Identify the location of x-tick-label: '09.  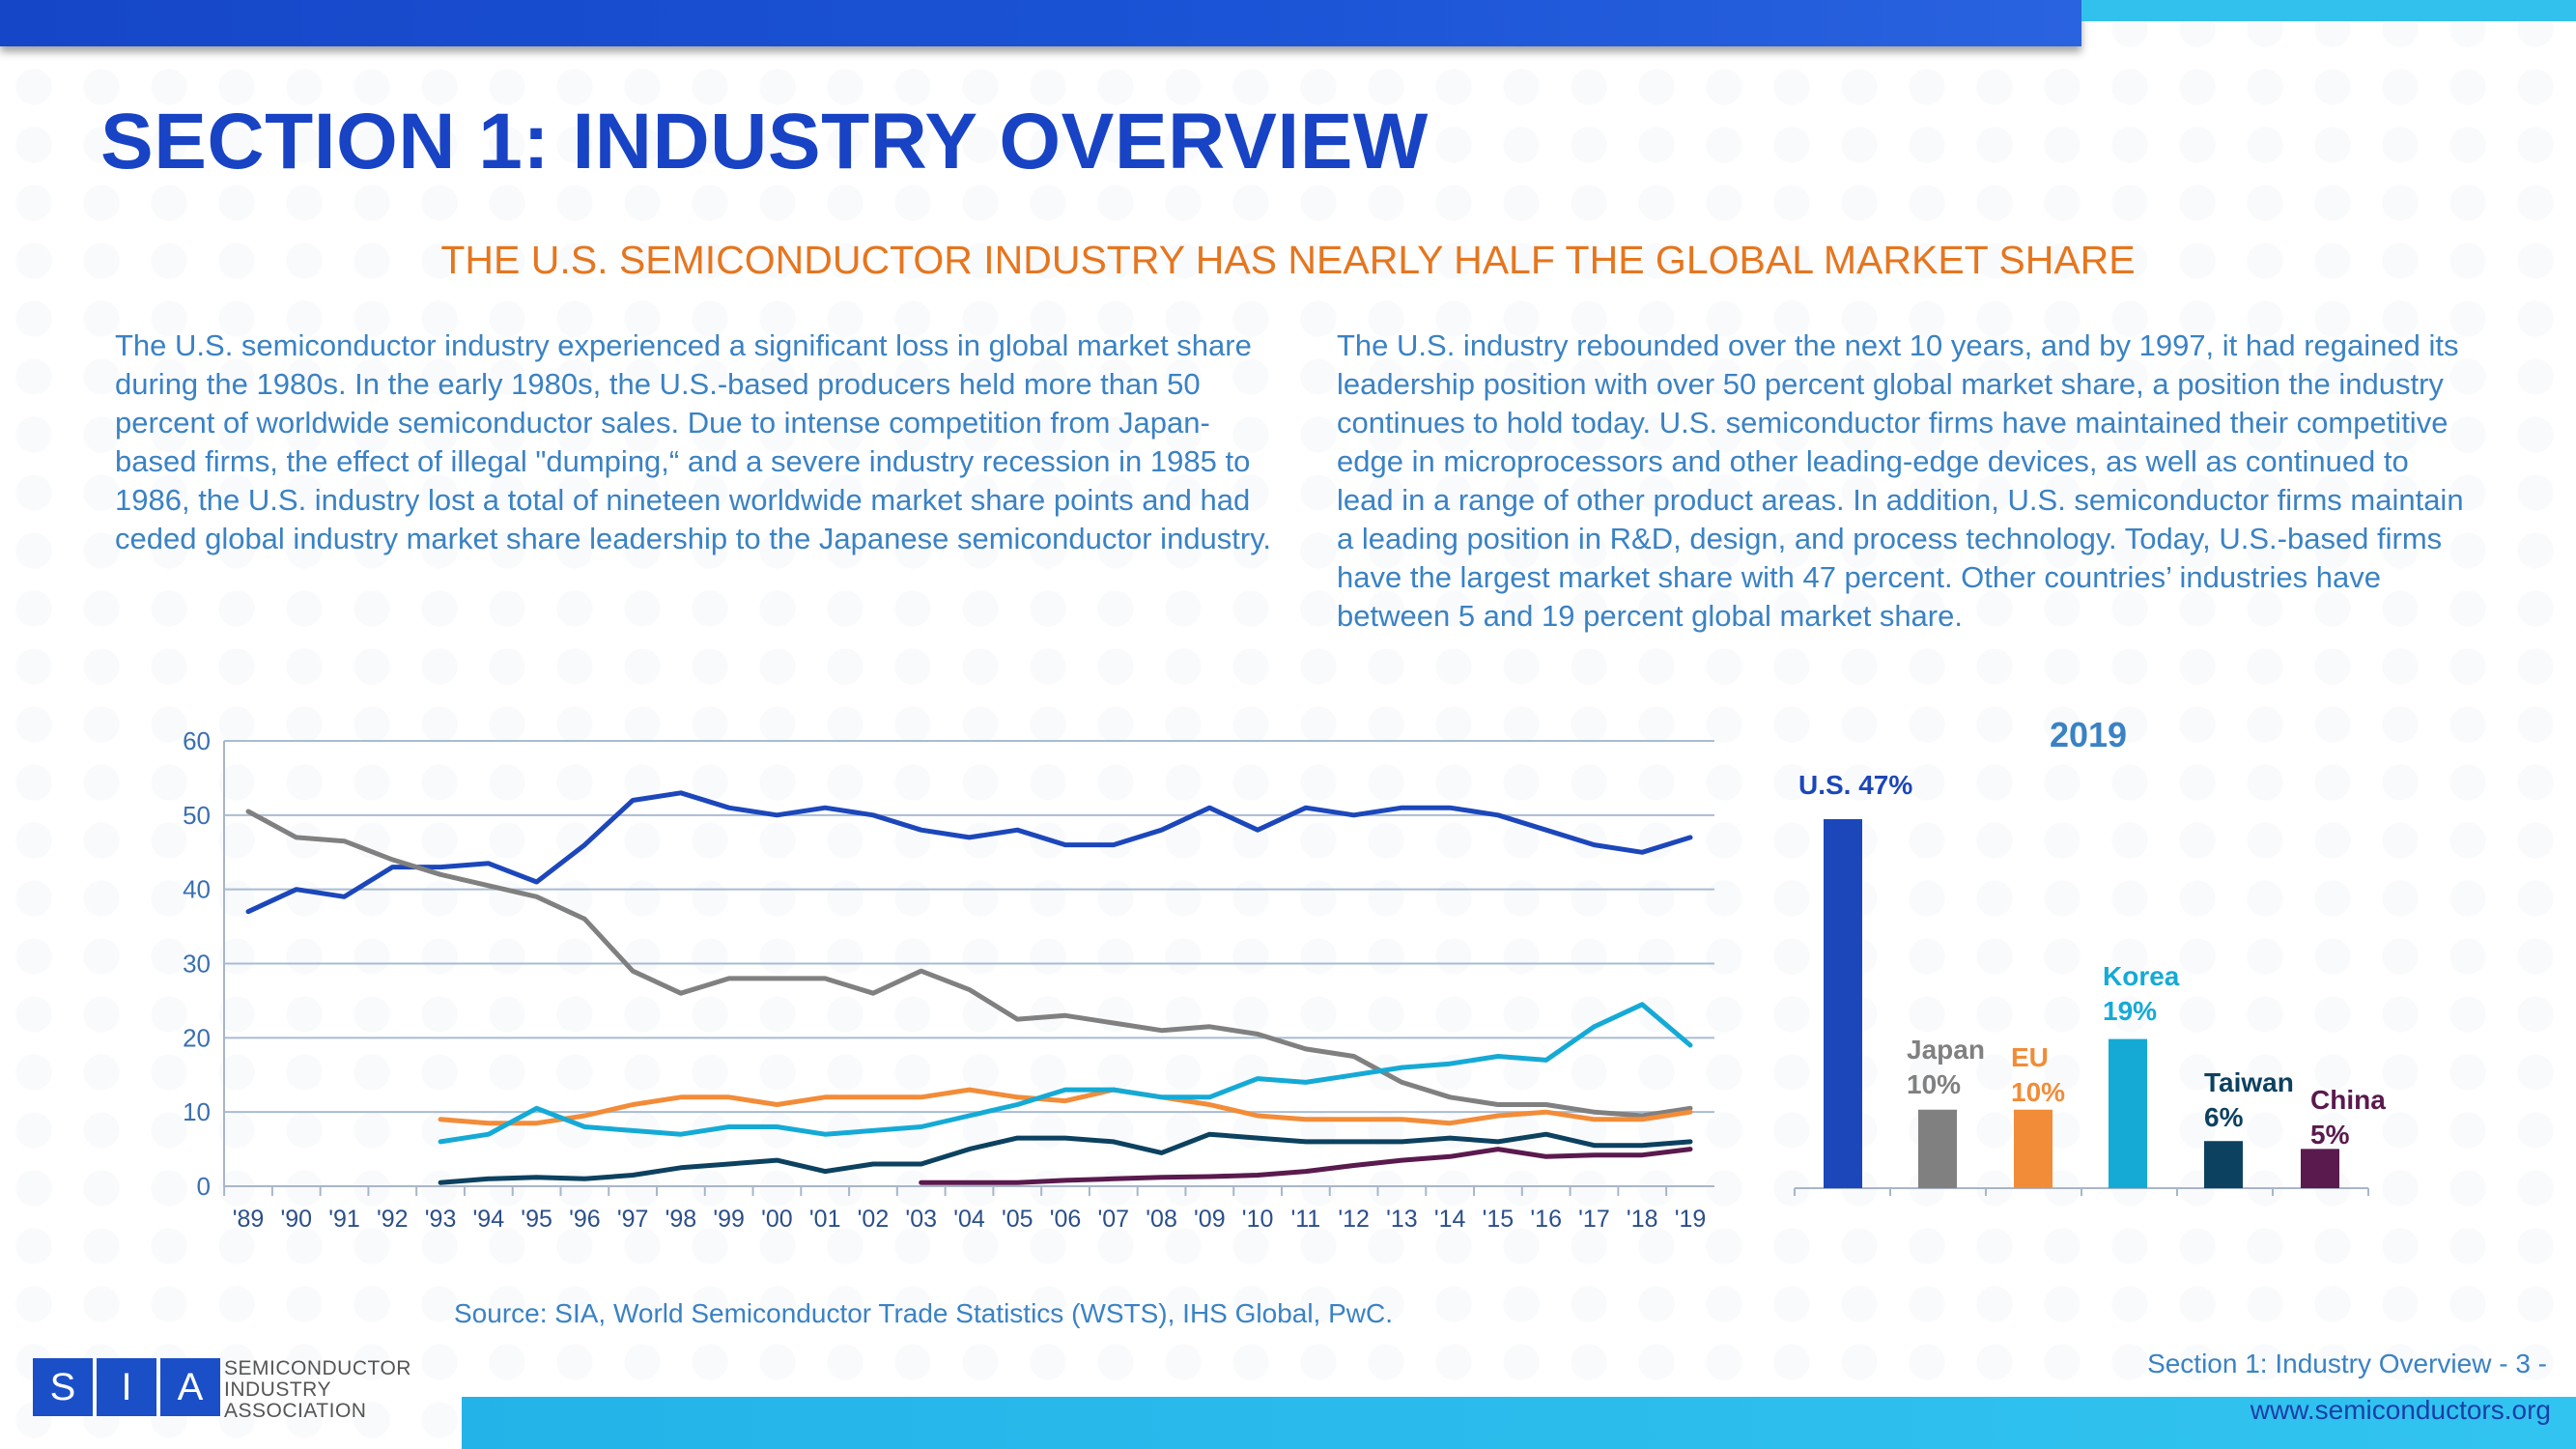
(1210, 1219).